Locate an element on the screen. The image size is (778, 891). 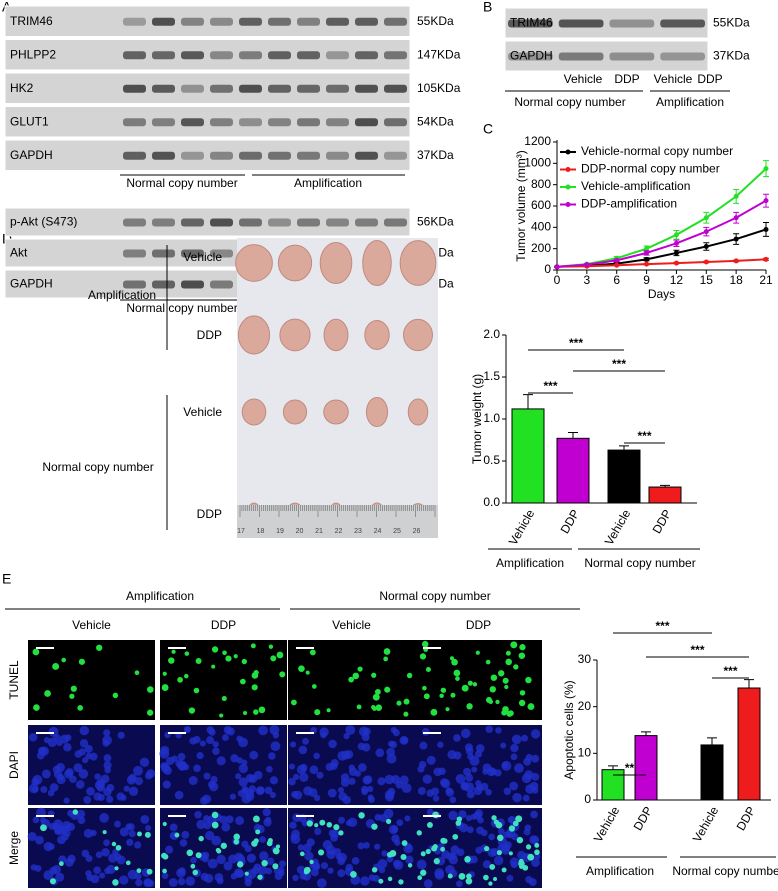
treatment-label: DDP is located at coordinates (209, 514).